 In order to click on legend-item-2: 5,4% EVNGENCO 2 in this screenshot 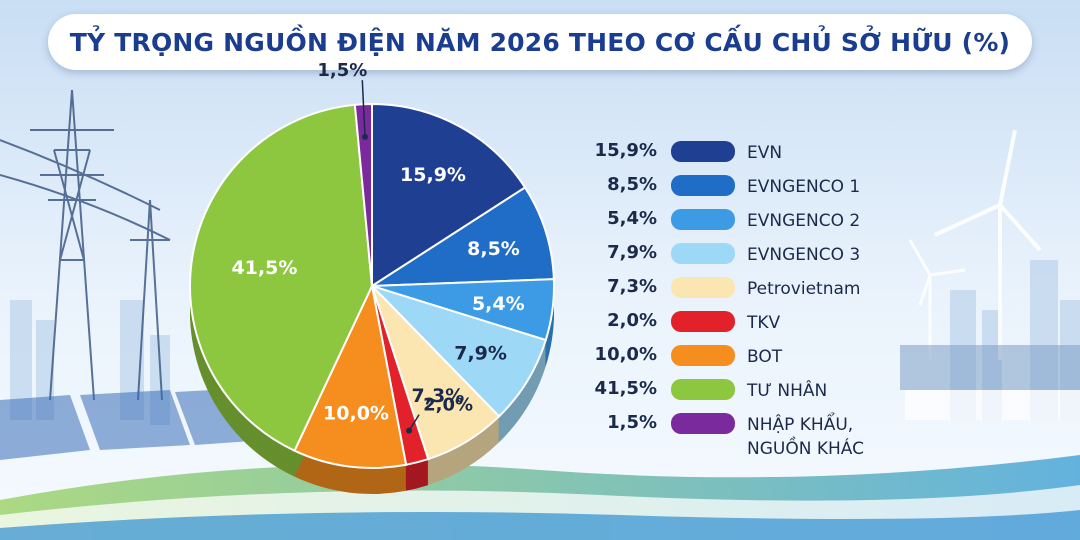, I will do `click(750, 221)`.